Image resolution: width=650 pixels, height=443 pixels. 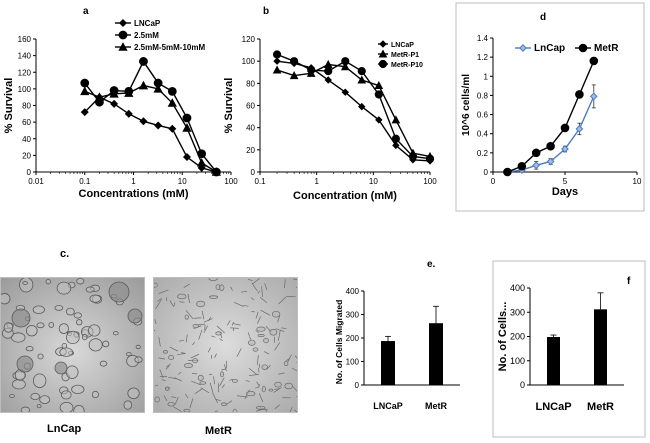 What do you see at coordinates (86, 11) in the screenshot?
I see `panel-label-a: a` at bounding box center [86, 11].